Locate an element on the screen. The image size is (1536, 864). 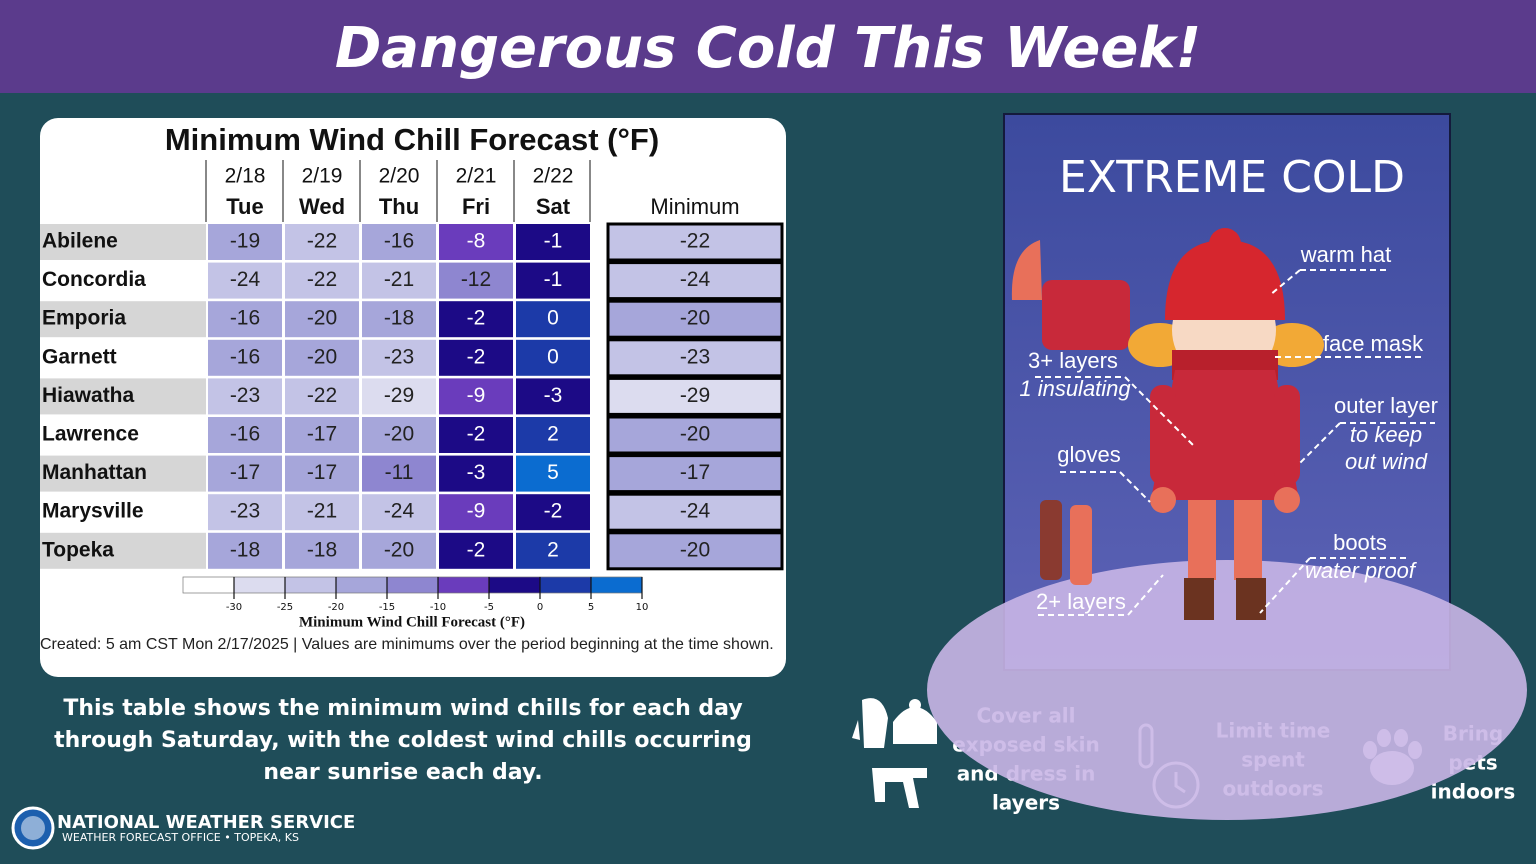
cell-value: -17 is located at coordinates (322, 434).